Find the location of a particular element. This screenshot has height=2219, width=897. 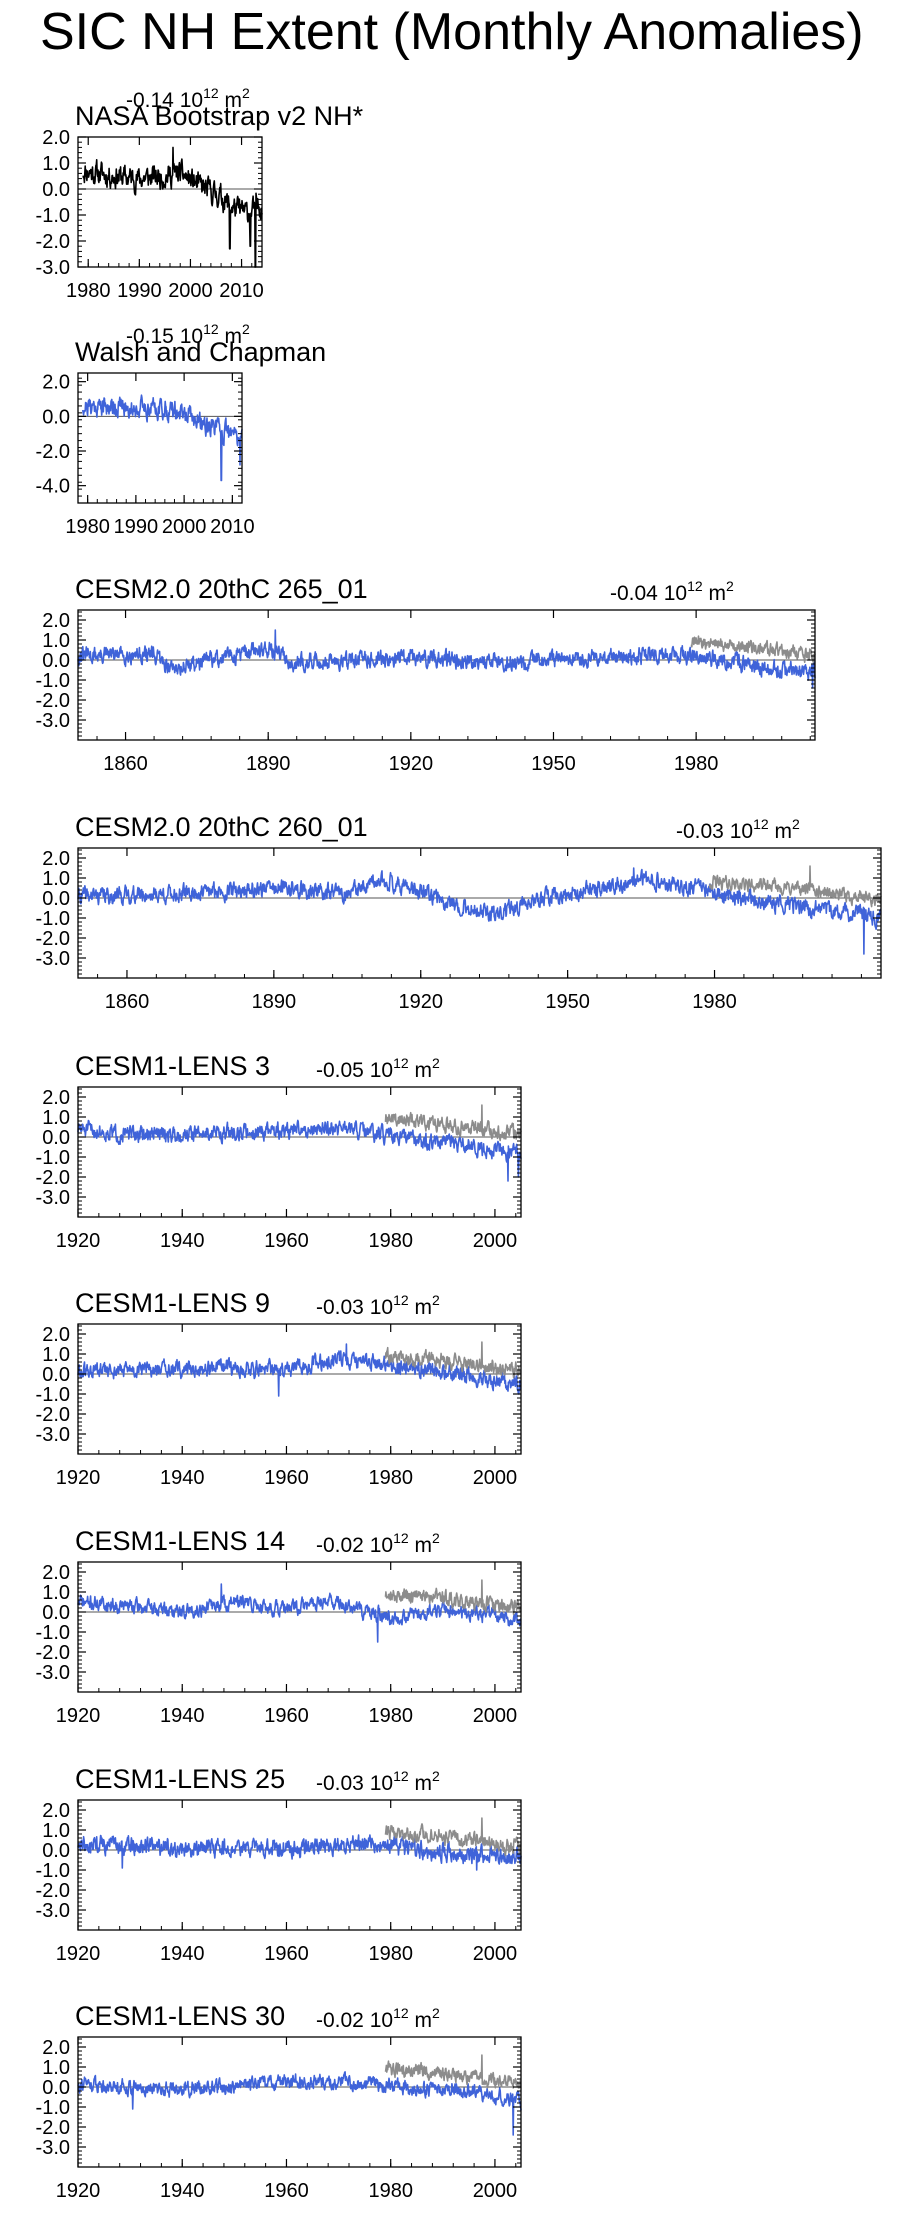

trend-annotation: -0.14 1012 m2 is located at coordinates (188, 98).